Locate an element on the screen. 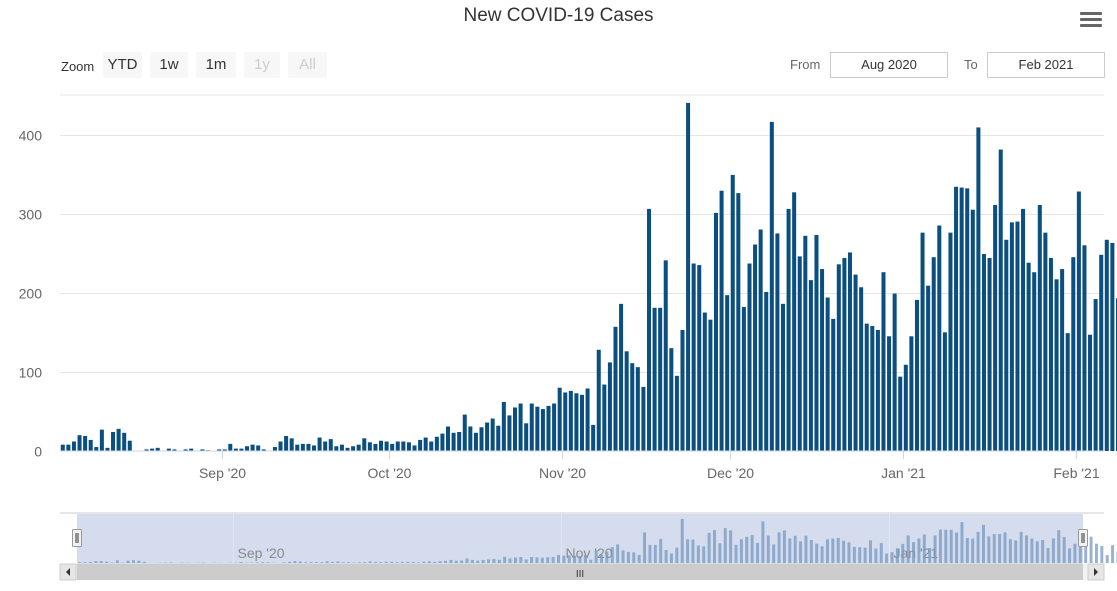 The height and width of the screenshot is (591, 1117). range-from-input: Aug 2020 is located at coordinates (889, 65).